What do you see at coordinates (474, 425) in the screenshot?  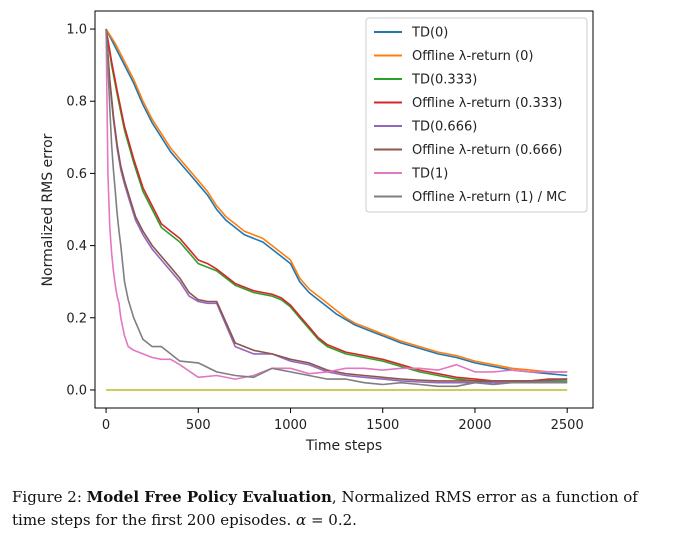 I see `x-tick-label-4: 2000` at bounding box center [474, 425].